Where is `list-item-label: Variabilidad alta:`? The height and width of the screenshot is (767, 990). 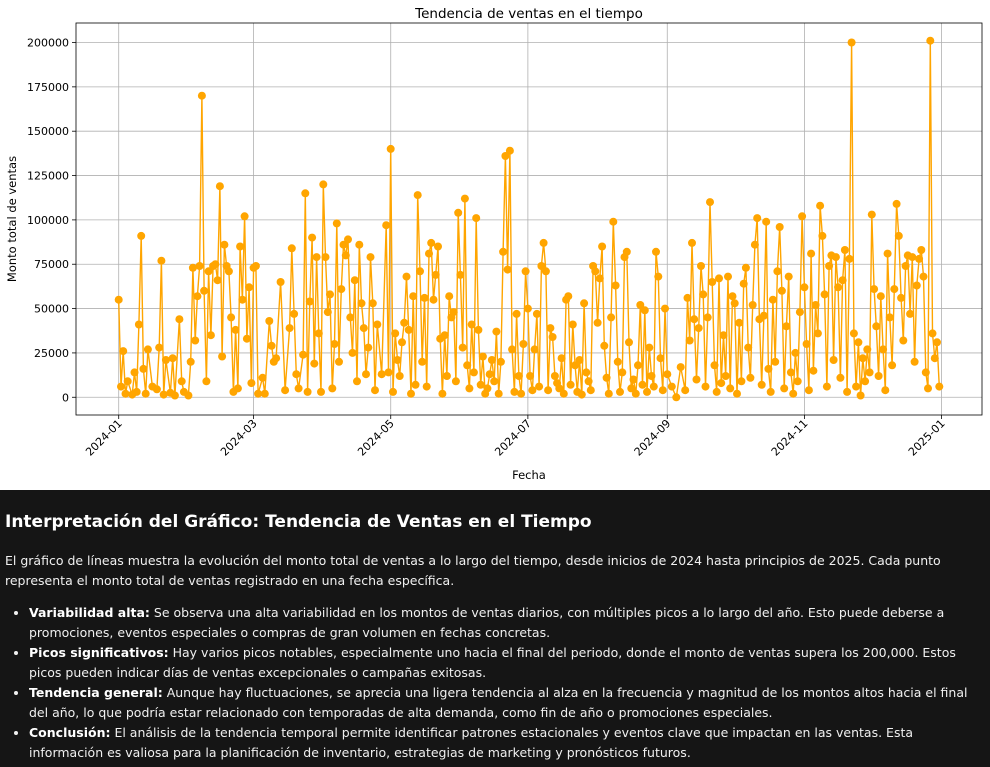 list-item-label: Variabilidad alta: is located at coordinates (89, 612).